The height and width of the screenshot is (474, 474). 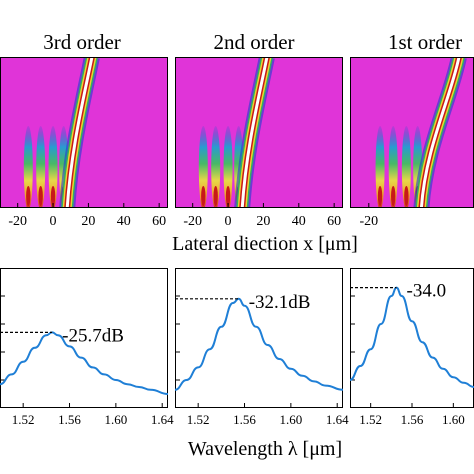 I want to click on spectrum-panel: 1.52 1.56 1.60 -34.0, so click(x=411, y=347).